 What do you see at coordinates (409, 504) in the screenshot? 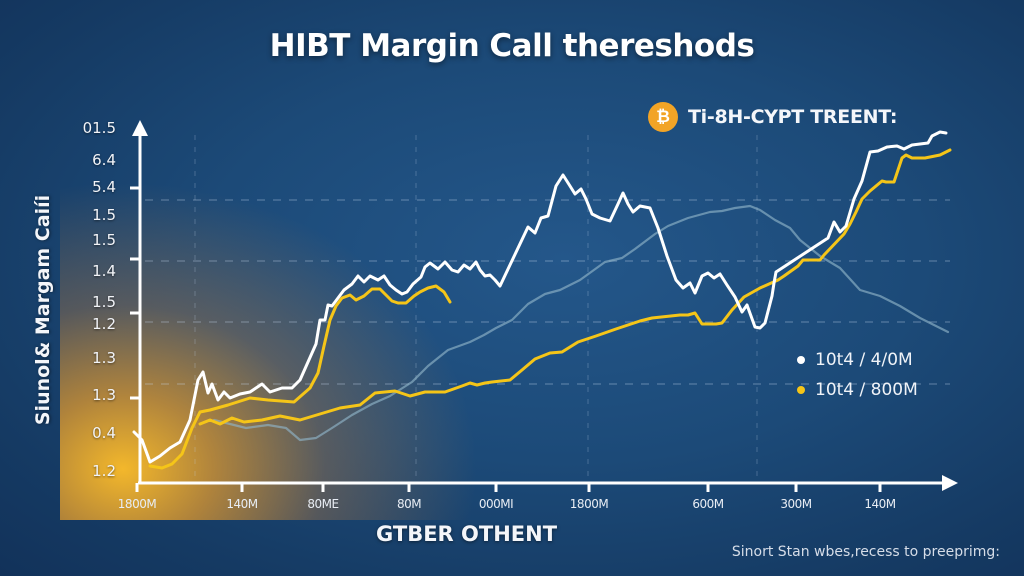
I see `x-tick-label: 80M` at bounding box center [409, 504].